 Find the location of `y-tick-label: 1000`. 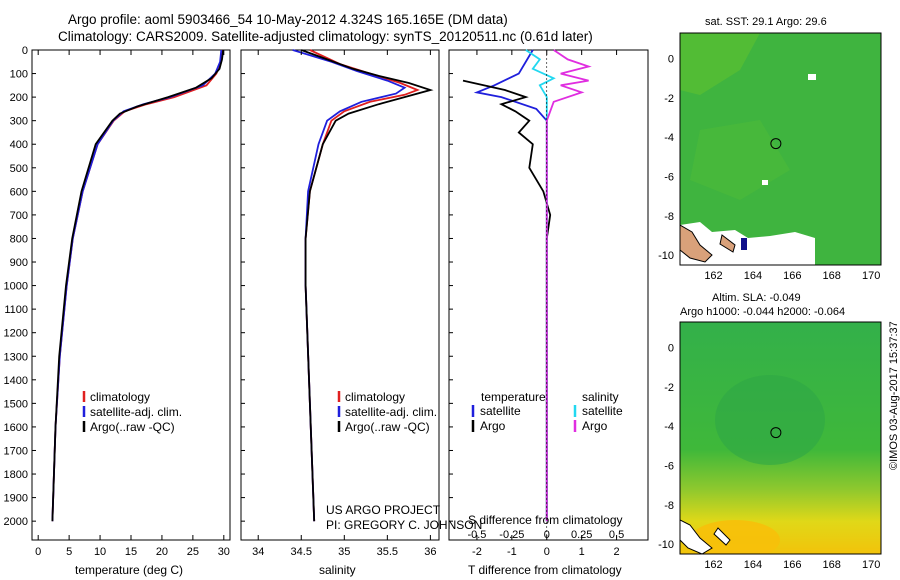

y-tick-label: 1000 is located at coordinates (16, 287).